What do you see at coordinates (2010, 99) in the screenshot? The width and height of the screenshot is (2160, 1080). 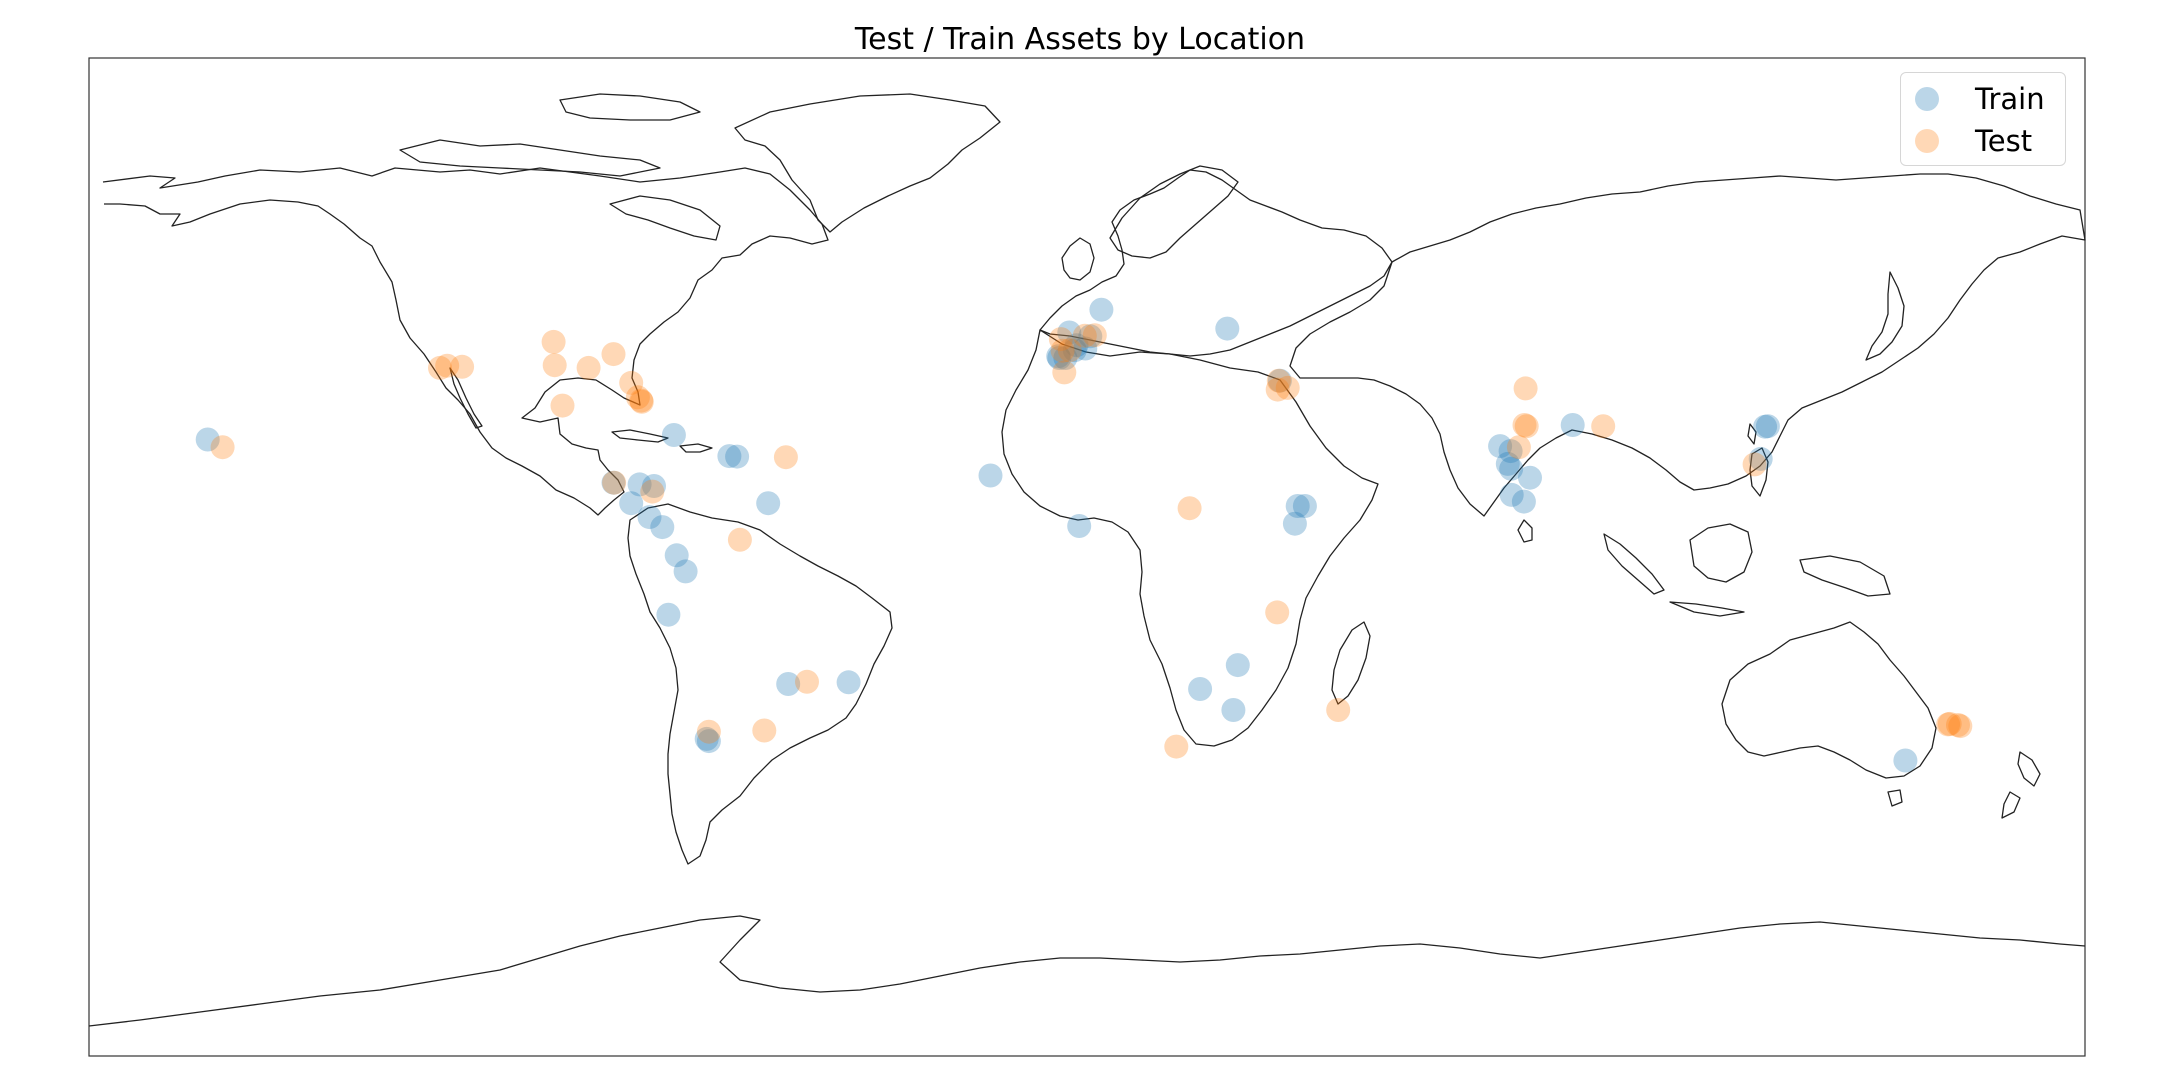 I see `legend-label-train: Train` at bounding box center [2010, 99].